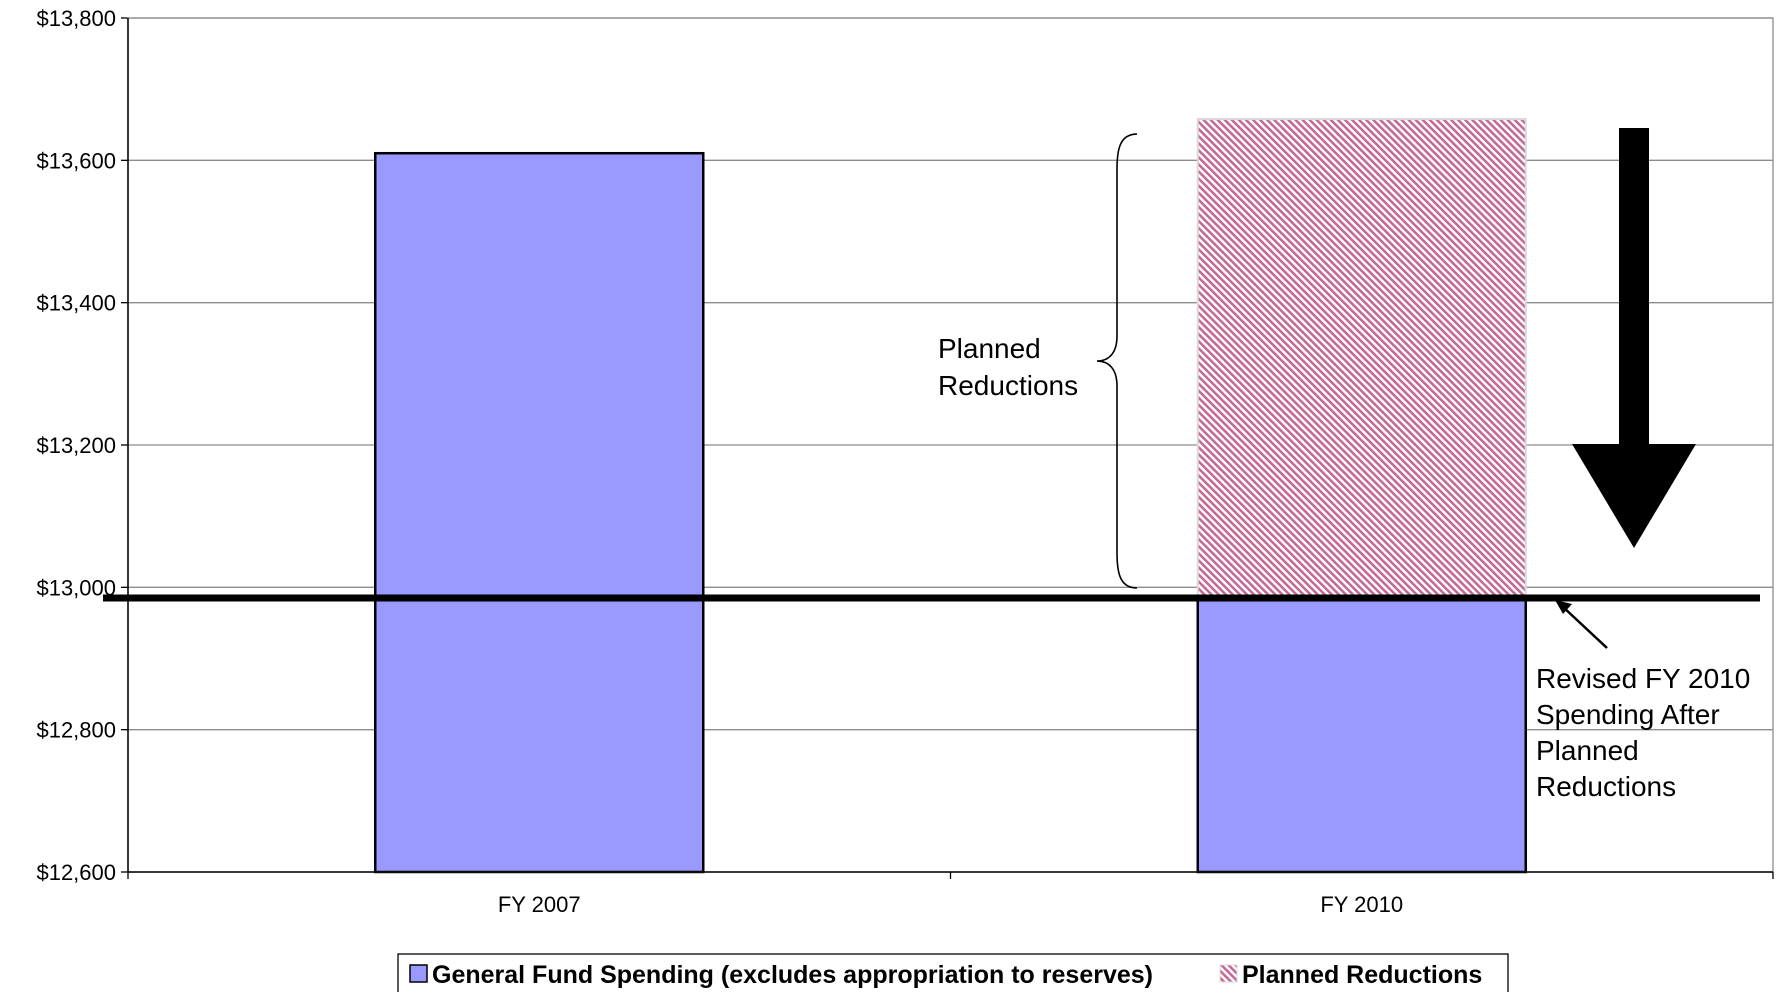 The height and width of the screenshot is (992, 1779). I want to click on legend-swatch-general-fund, so click(418, 973).